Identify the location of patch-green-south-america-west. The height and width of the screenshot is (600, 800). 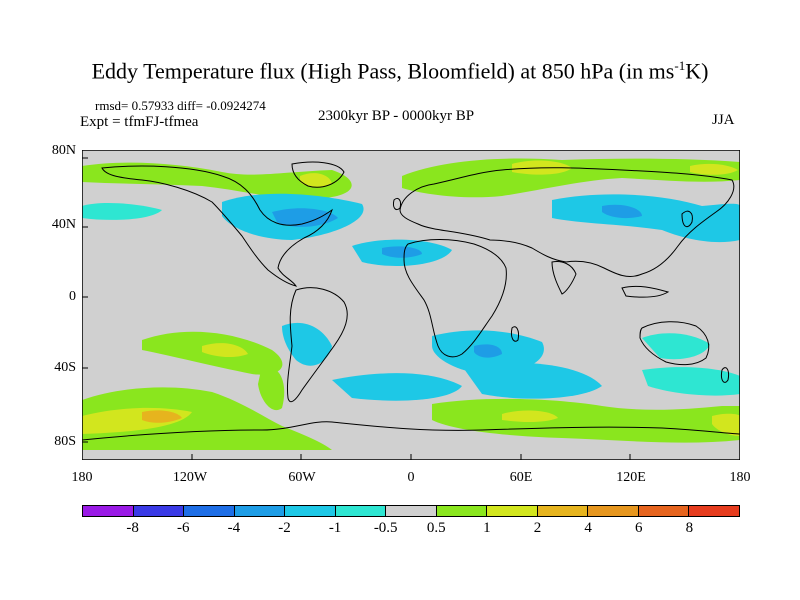
(271, 388).